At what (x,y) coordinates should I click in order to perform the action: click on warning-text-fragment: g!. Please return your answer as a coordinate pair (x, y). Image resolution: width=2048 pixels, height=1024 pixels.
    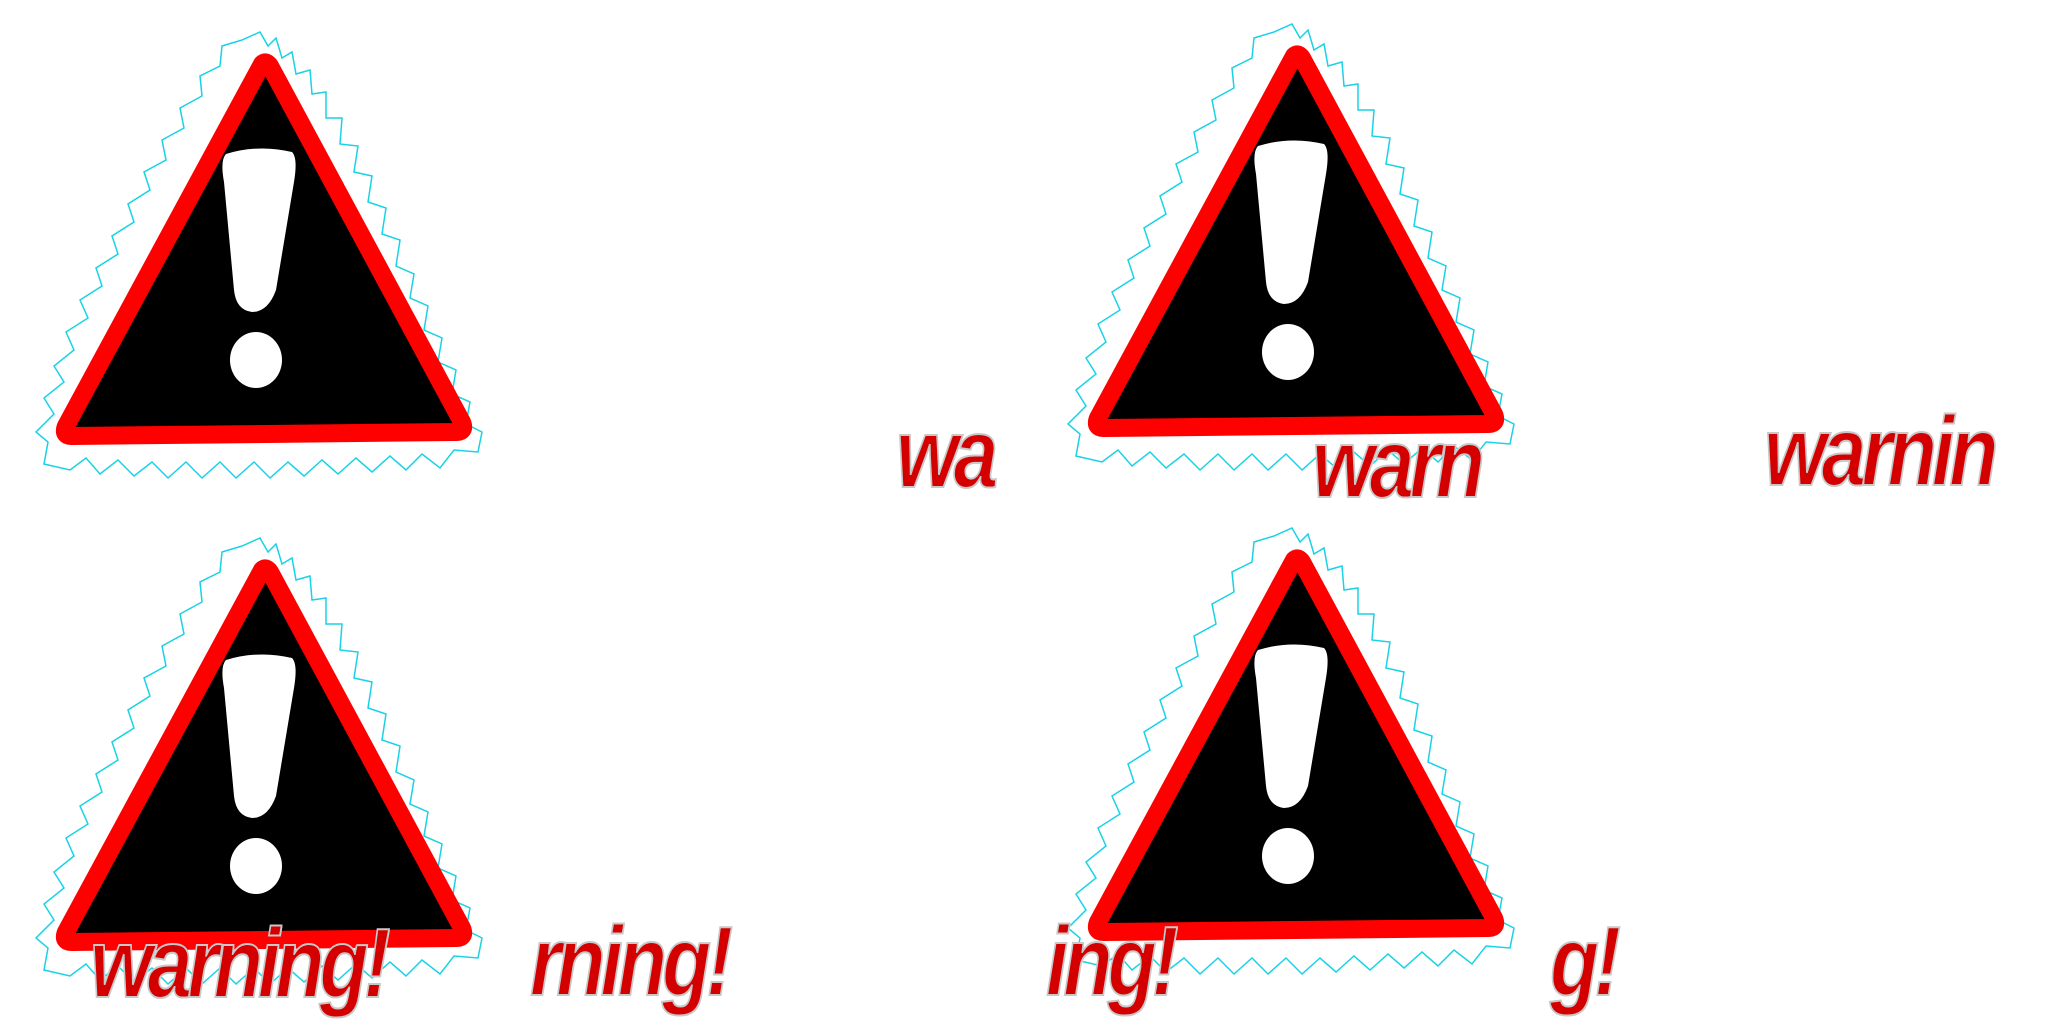
    Looking at the image, I should click on (1585, 961).